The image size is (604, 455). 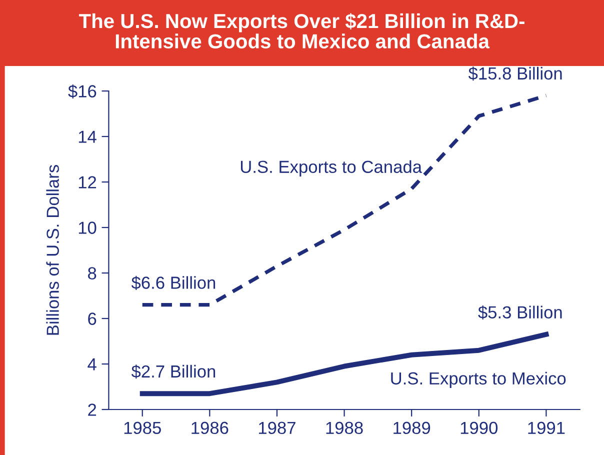 I want to click on x-tick-label: 1986, so click(x=210, y=428).